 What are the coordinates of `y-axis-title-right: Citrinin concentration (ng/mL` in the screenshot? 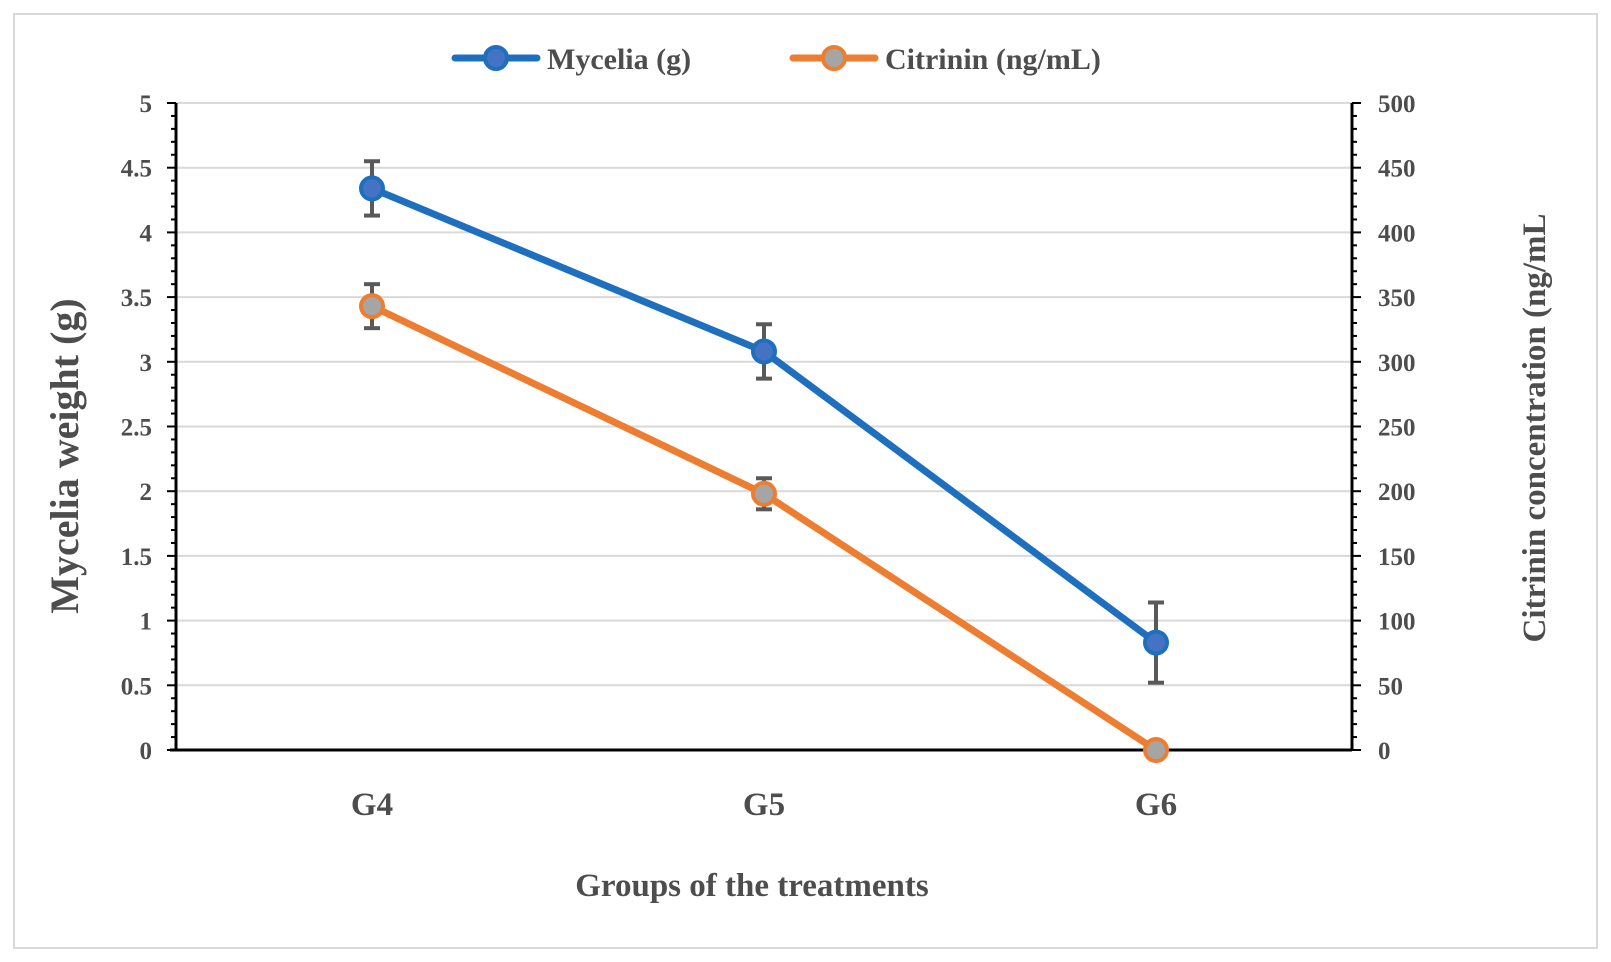 It's located at (1535, 428).